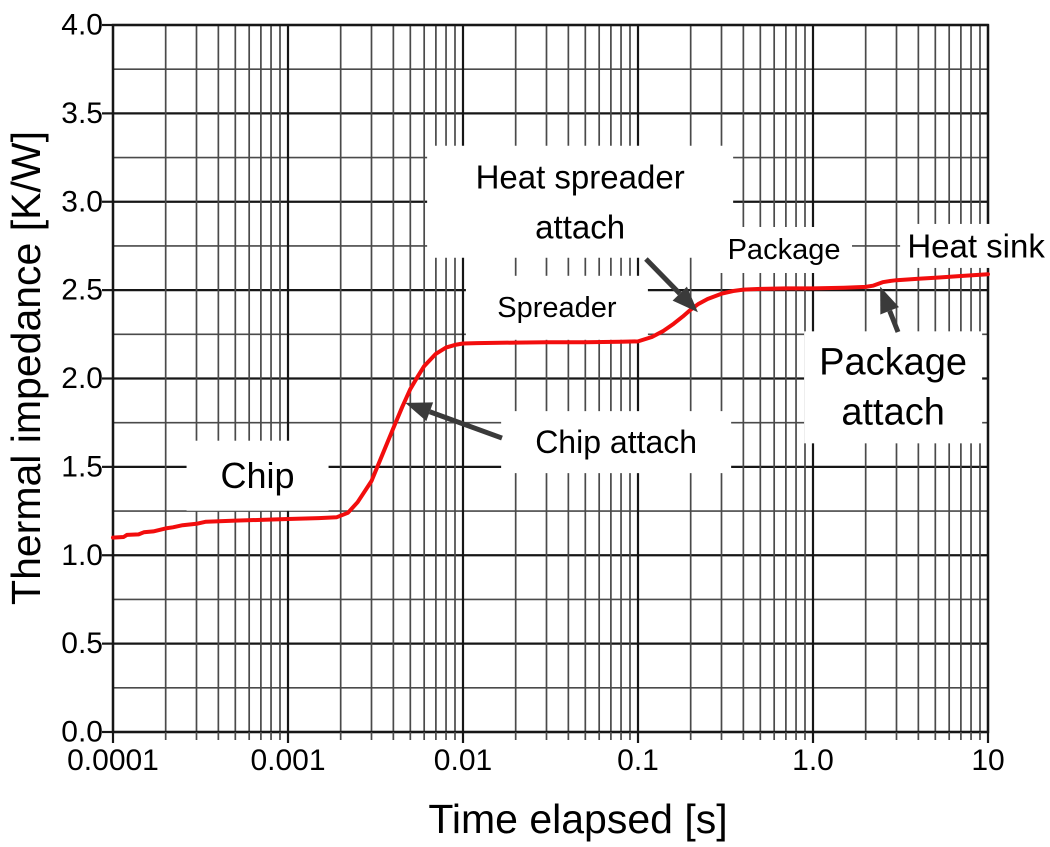  I want to click on heat-spreader-attach-arrow-head, so click(685, 299).